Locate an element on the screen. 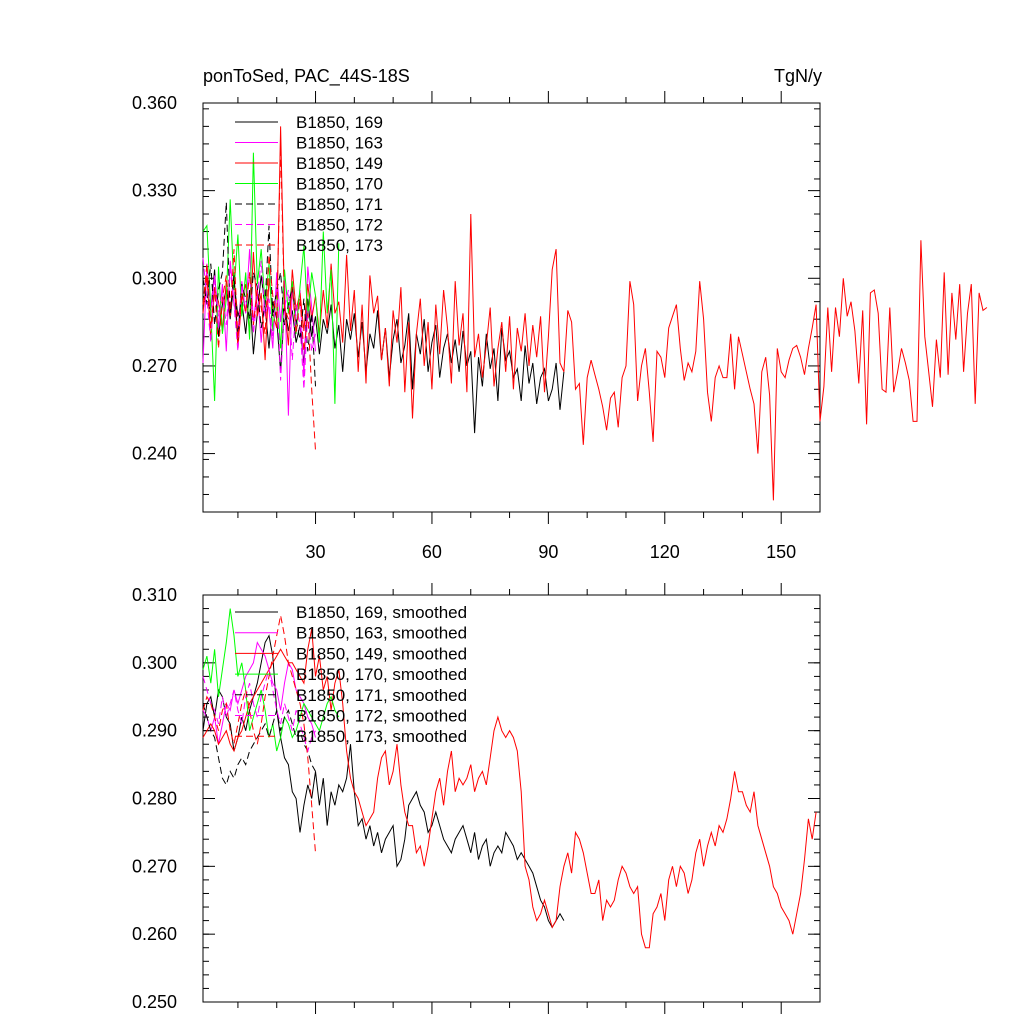 Image resolution: width=1024 pixels, height=1024 pixels. y-tick-label: 0.360 is located at coordinates (154, 103).